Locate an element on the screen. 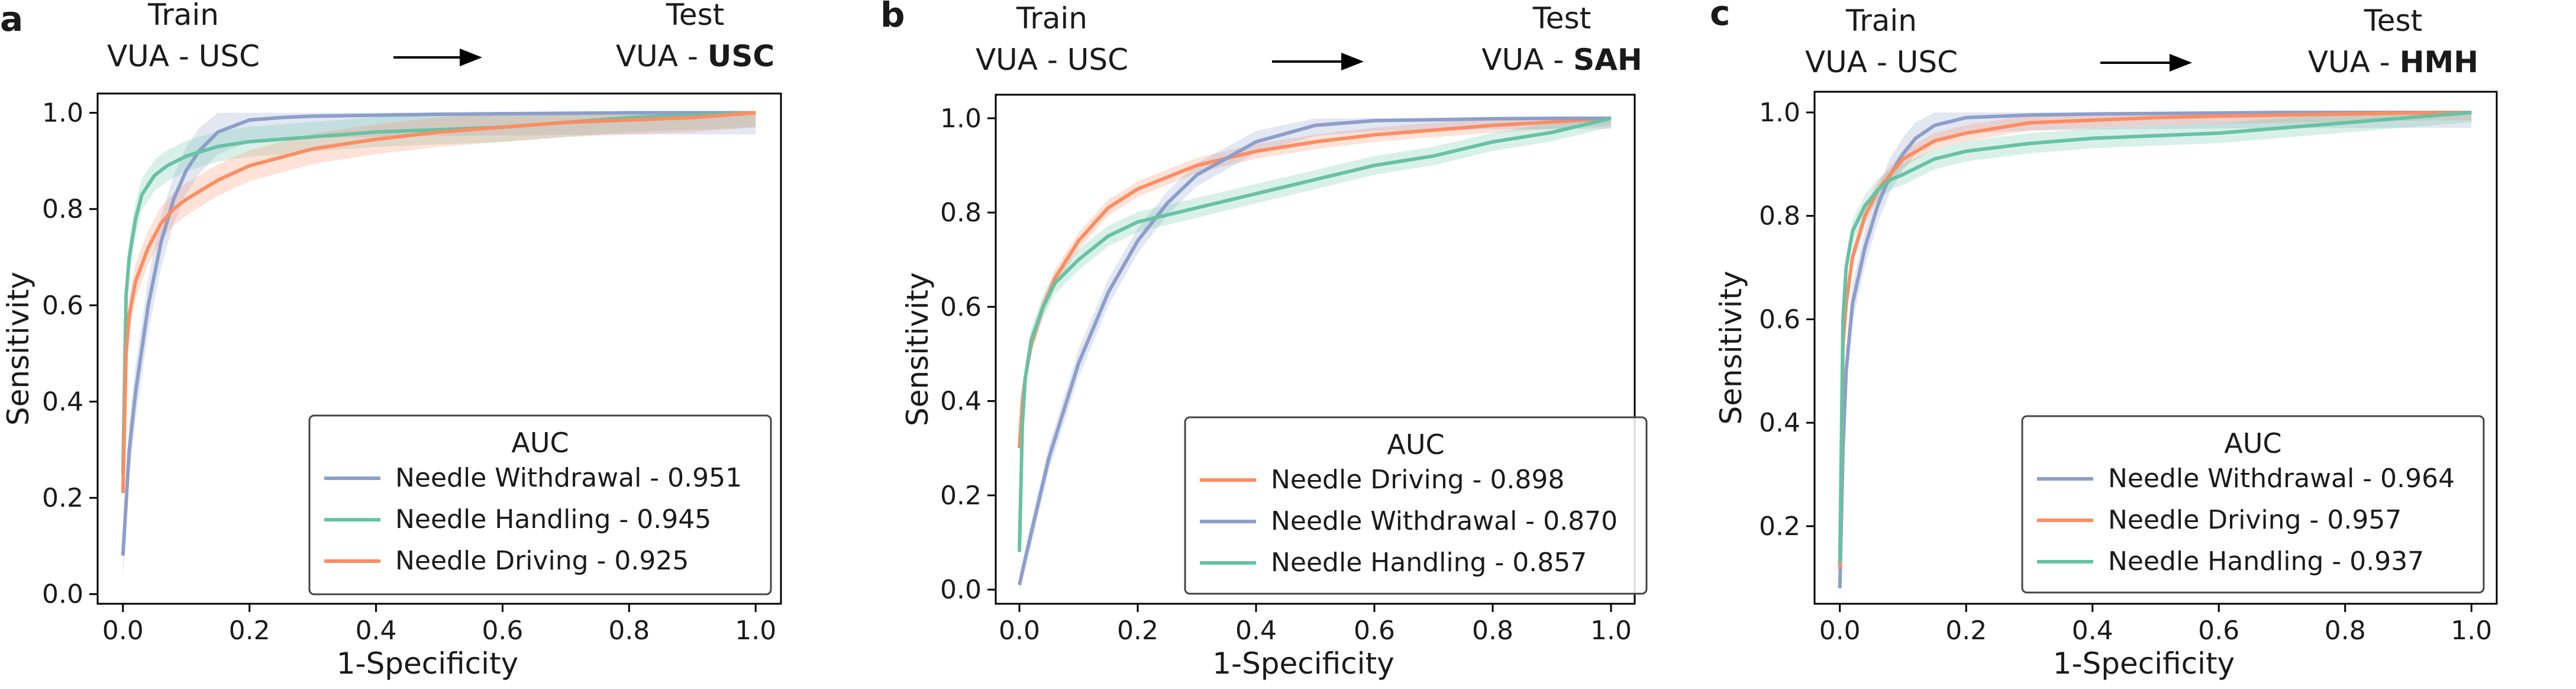  legend-entry-0: Needle Withdrawal - 0.951 is located at coordinates (568, 478).